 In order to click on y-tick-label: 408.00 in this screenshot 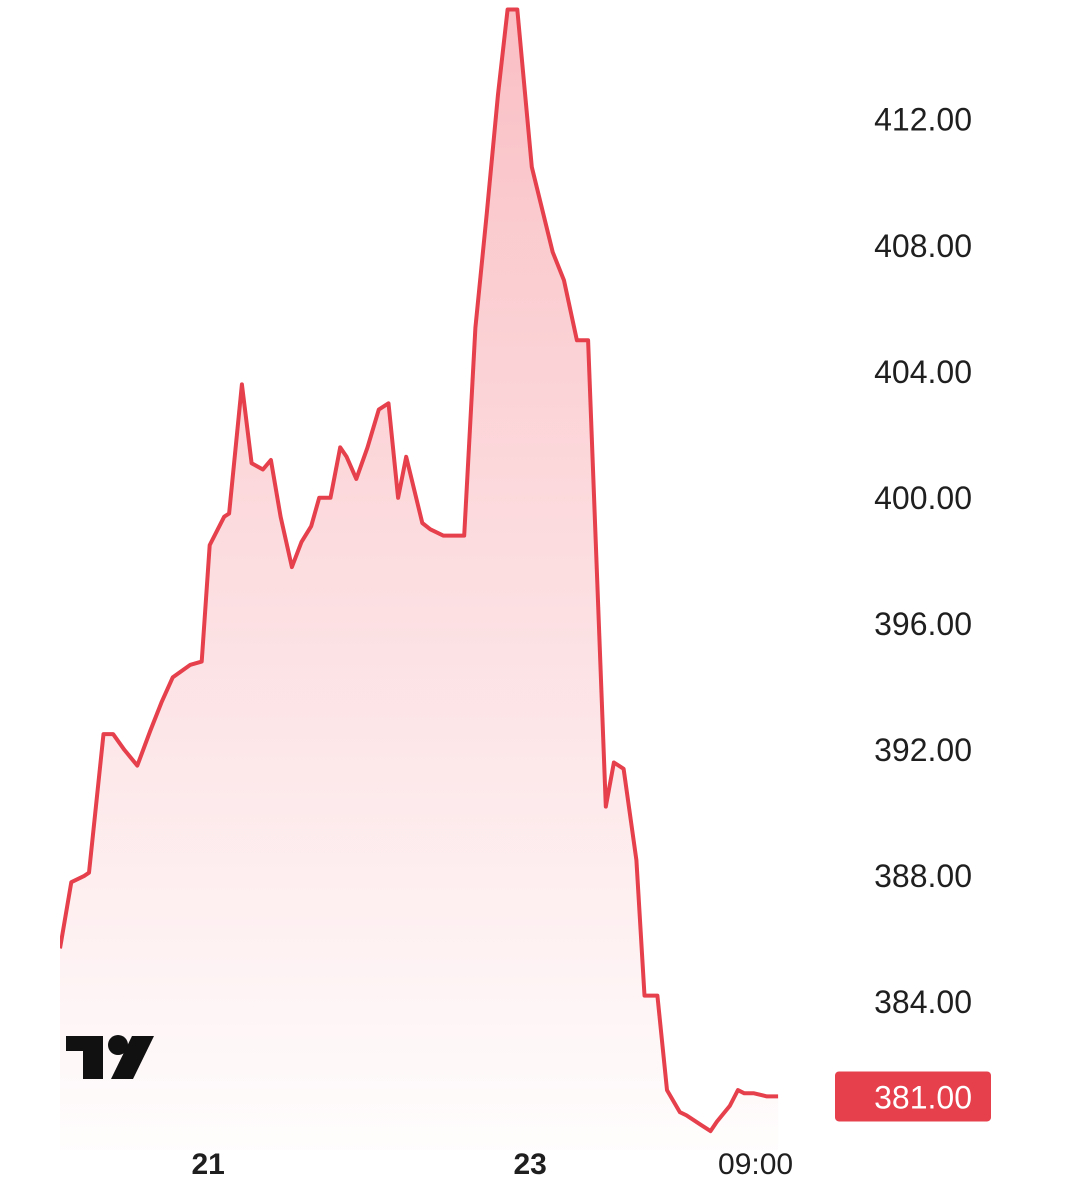, I will do `click(923, 246)`.